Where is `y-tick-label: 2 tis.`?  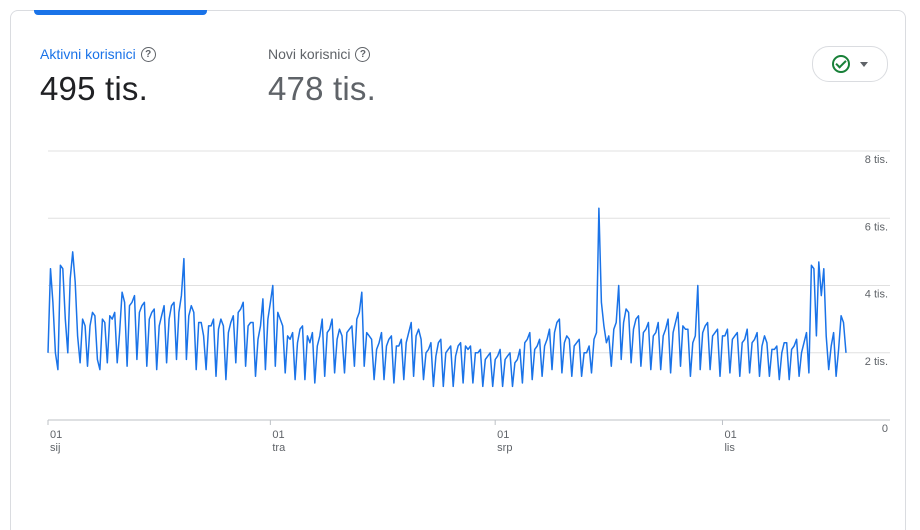 y-tick-label: 2 tis. is located at coordinates (876, 362).